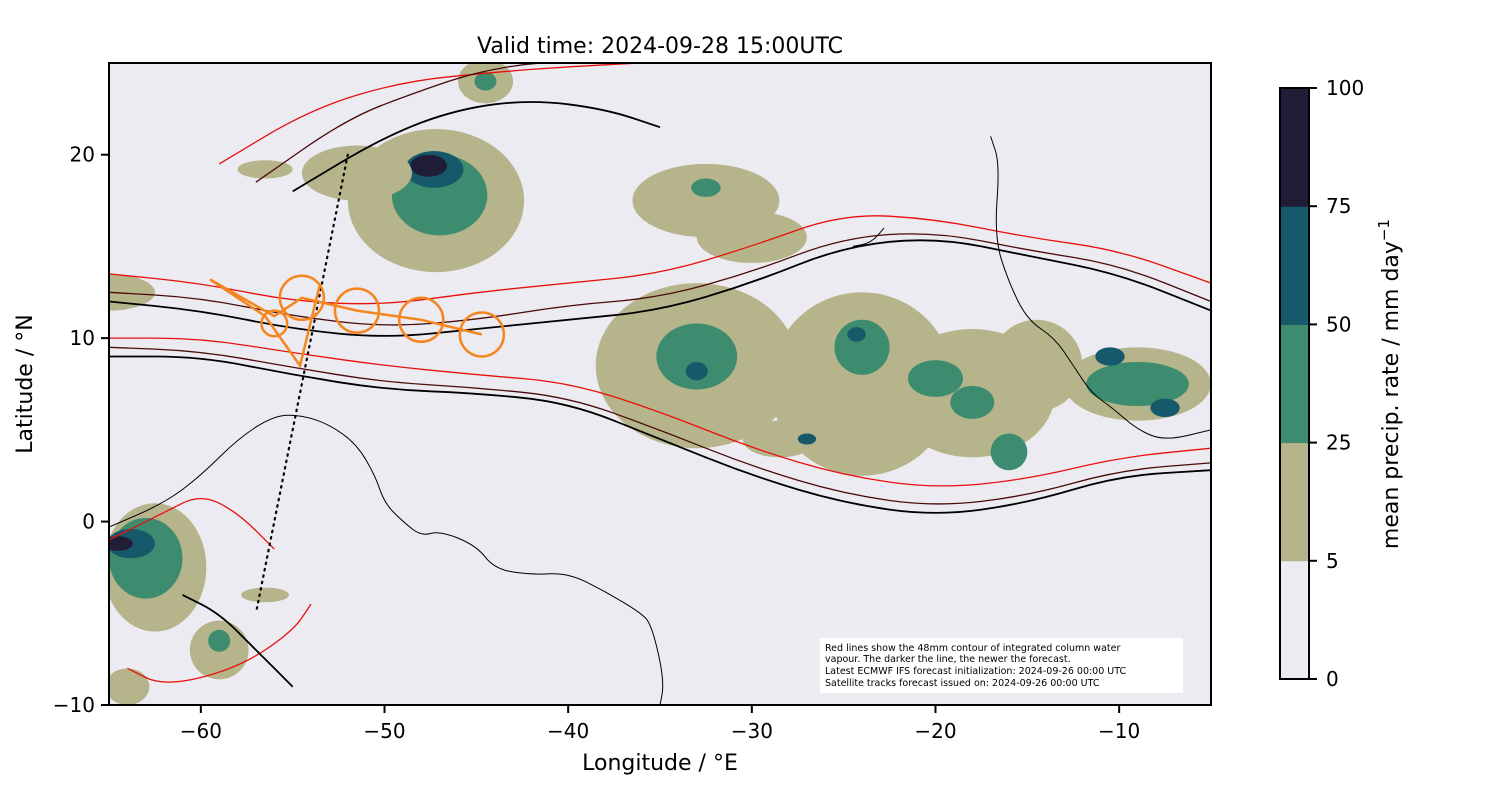  What do you see at coordinates (74, 705) in the screenshot?
I see `y-tick-label: −10` at bounding box center [74, 705].